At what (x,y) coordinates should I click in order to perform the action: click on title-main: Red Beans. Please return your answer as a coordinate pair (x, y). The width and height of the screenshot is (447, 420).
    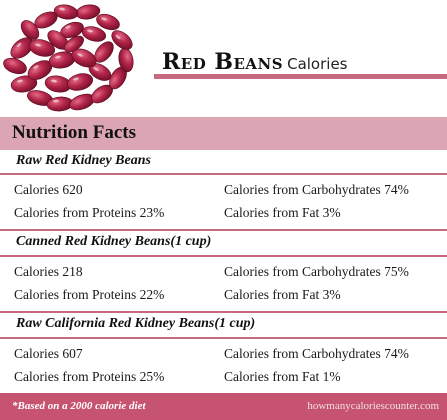
    Looking at the image, I should click on (223, 62).